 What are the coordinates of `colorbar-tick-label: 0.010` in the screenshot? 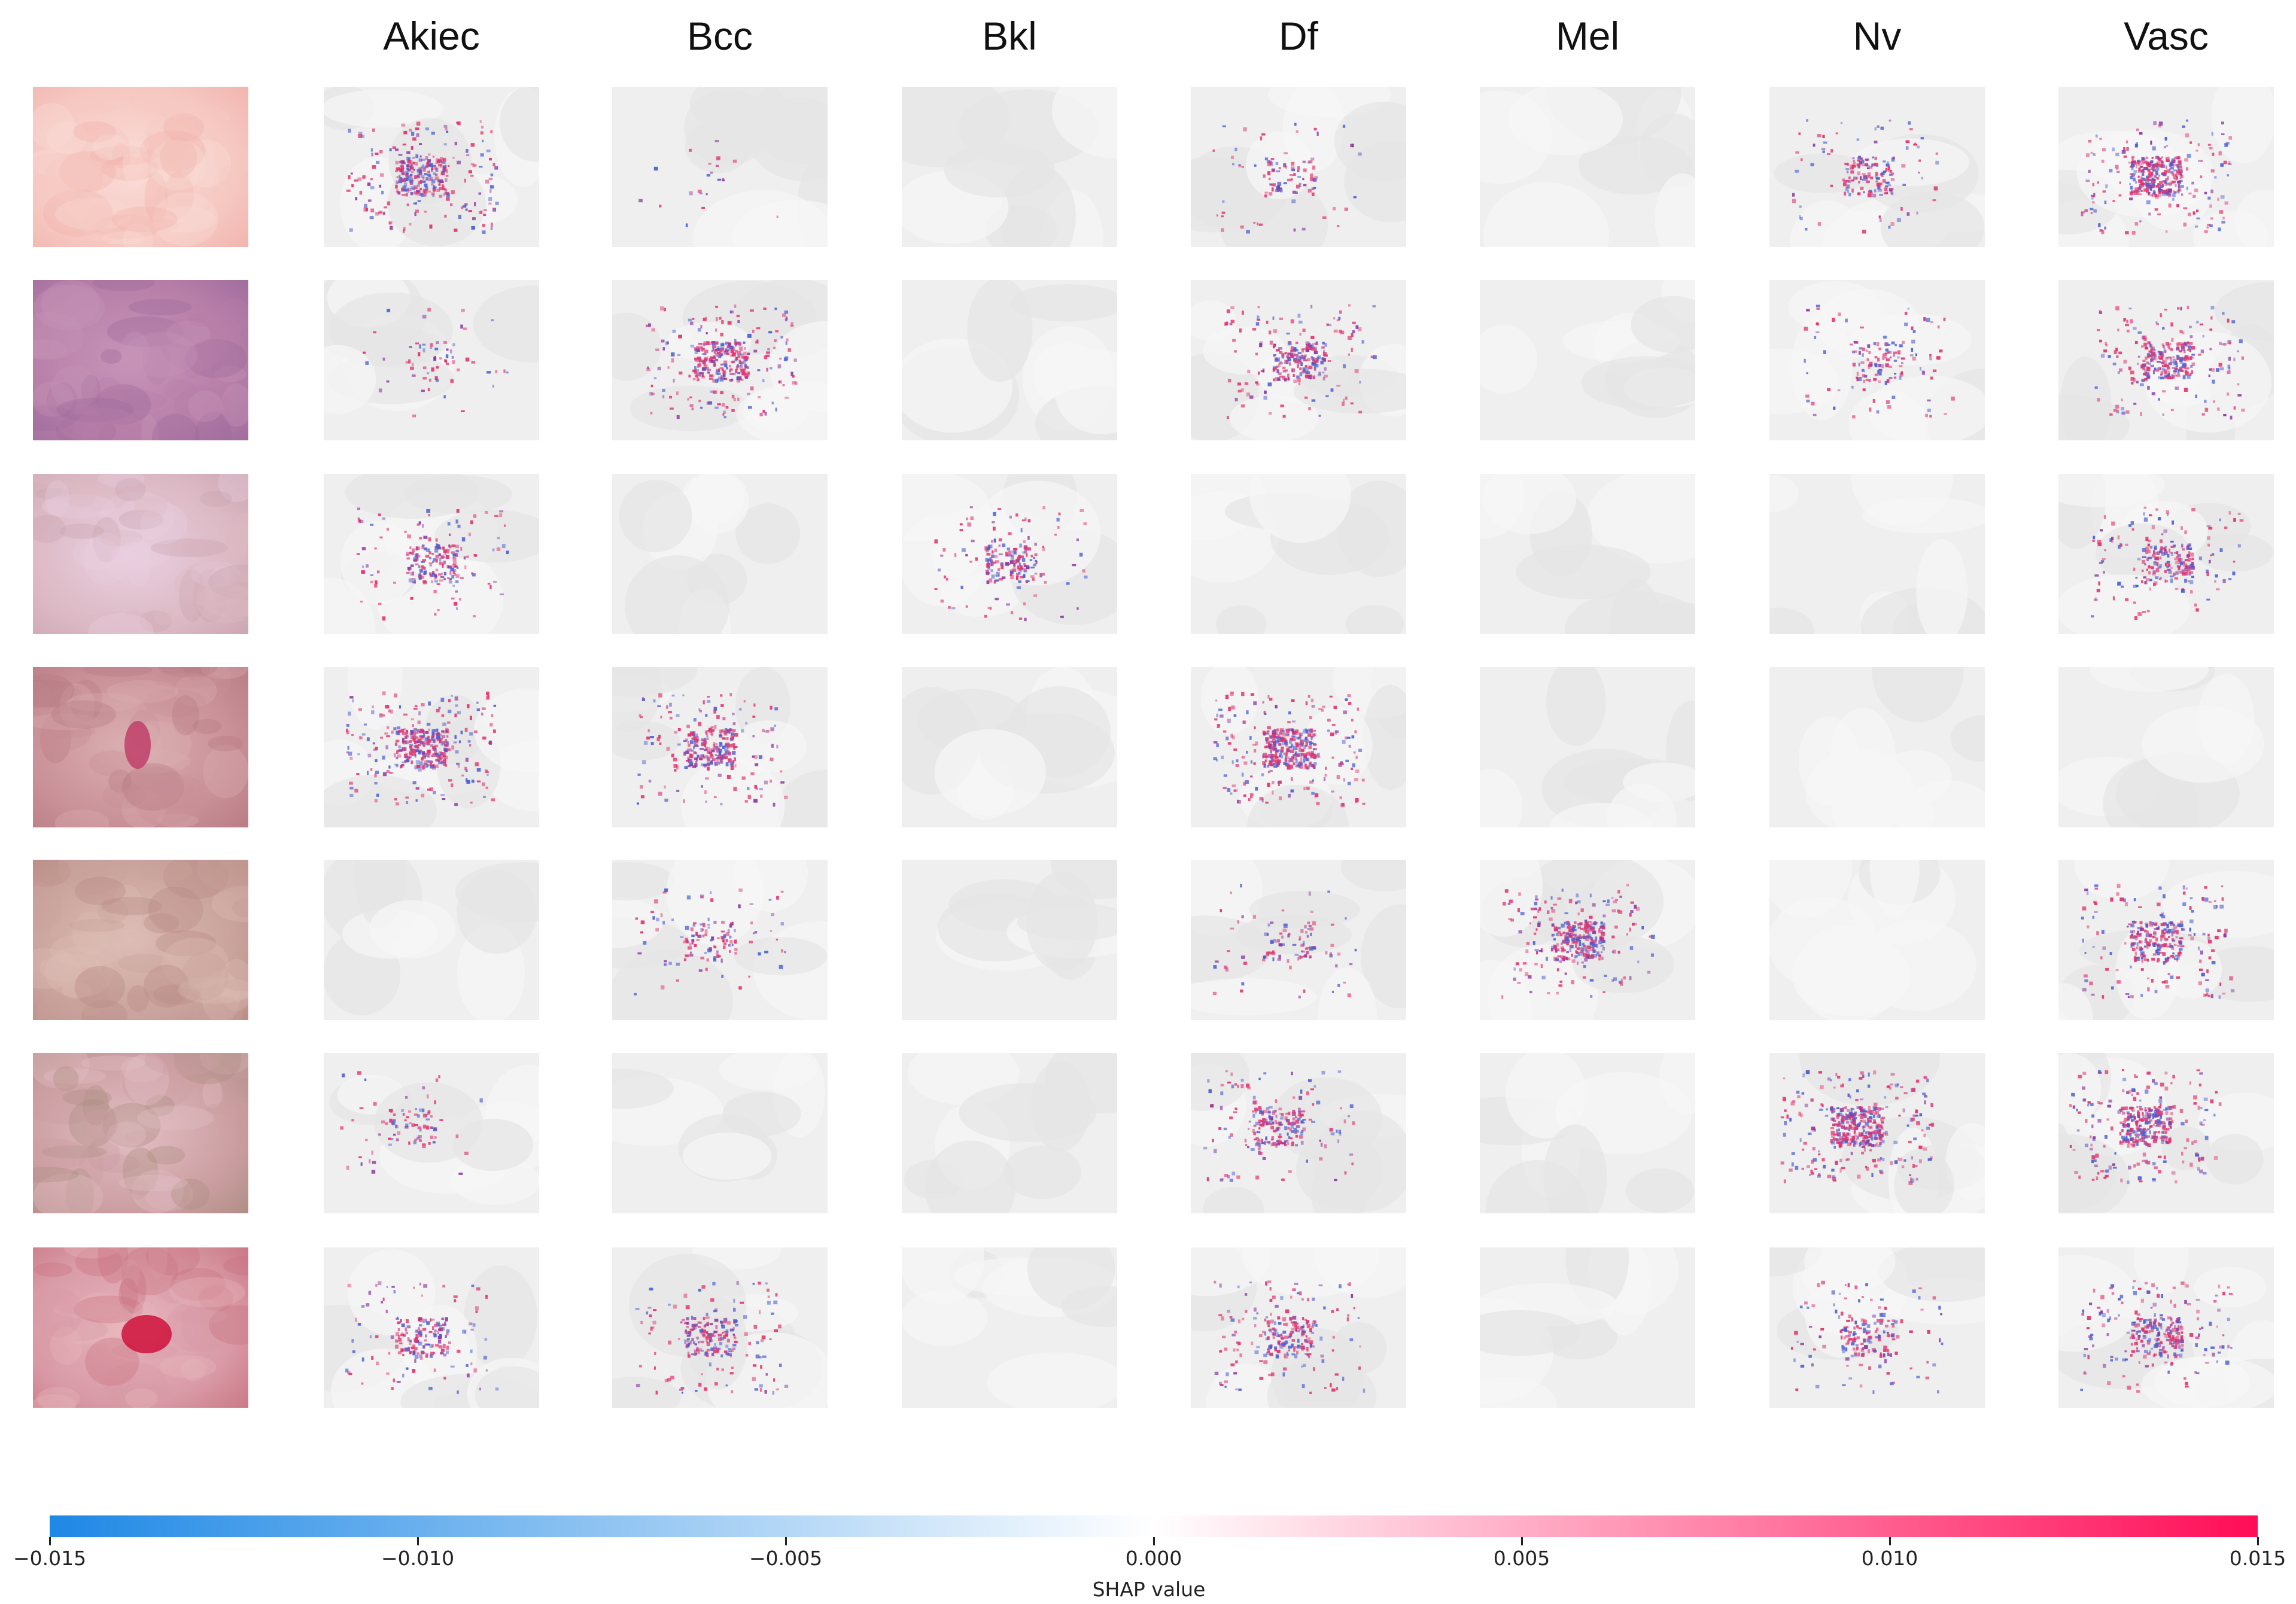 It's located at (1889, 1558).